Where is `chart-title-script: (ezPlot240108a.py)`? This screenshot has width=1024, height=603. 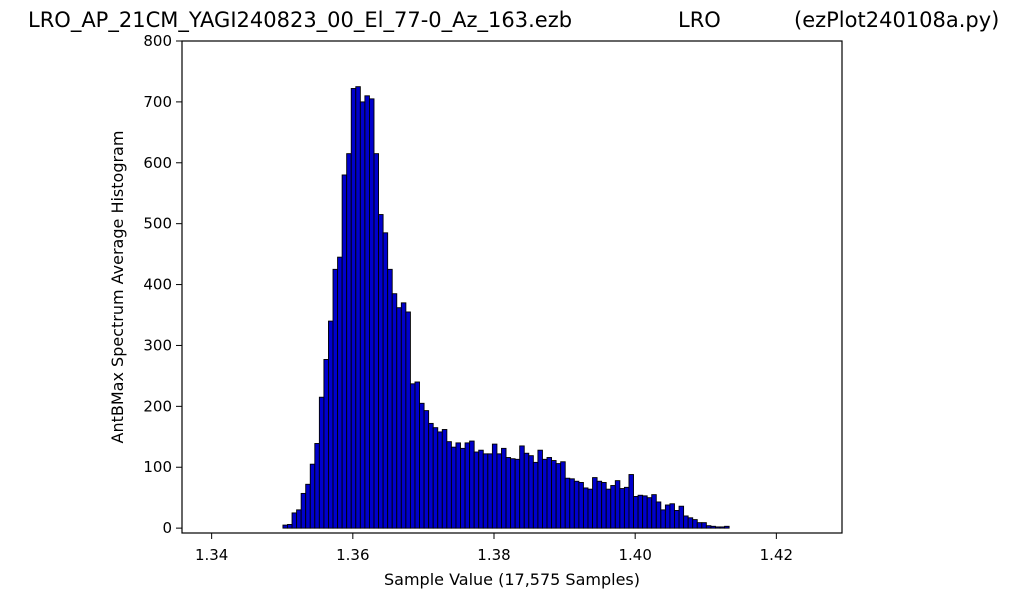 chart-title-script: (ezPlot240108a.py) is located at coordinates (897, 20).